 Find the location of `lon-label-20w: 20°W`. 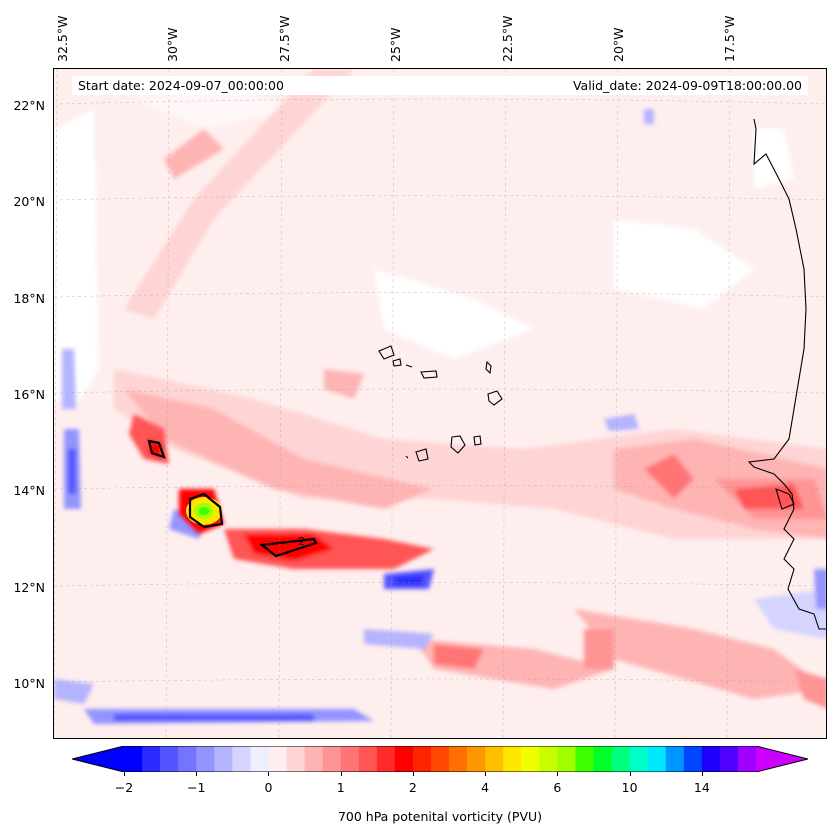

lon-label-20w: 20°W is located at coordinates (618, 44).